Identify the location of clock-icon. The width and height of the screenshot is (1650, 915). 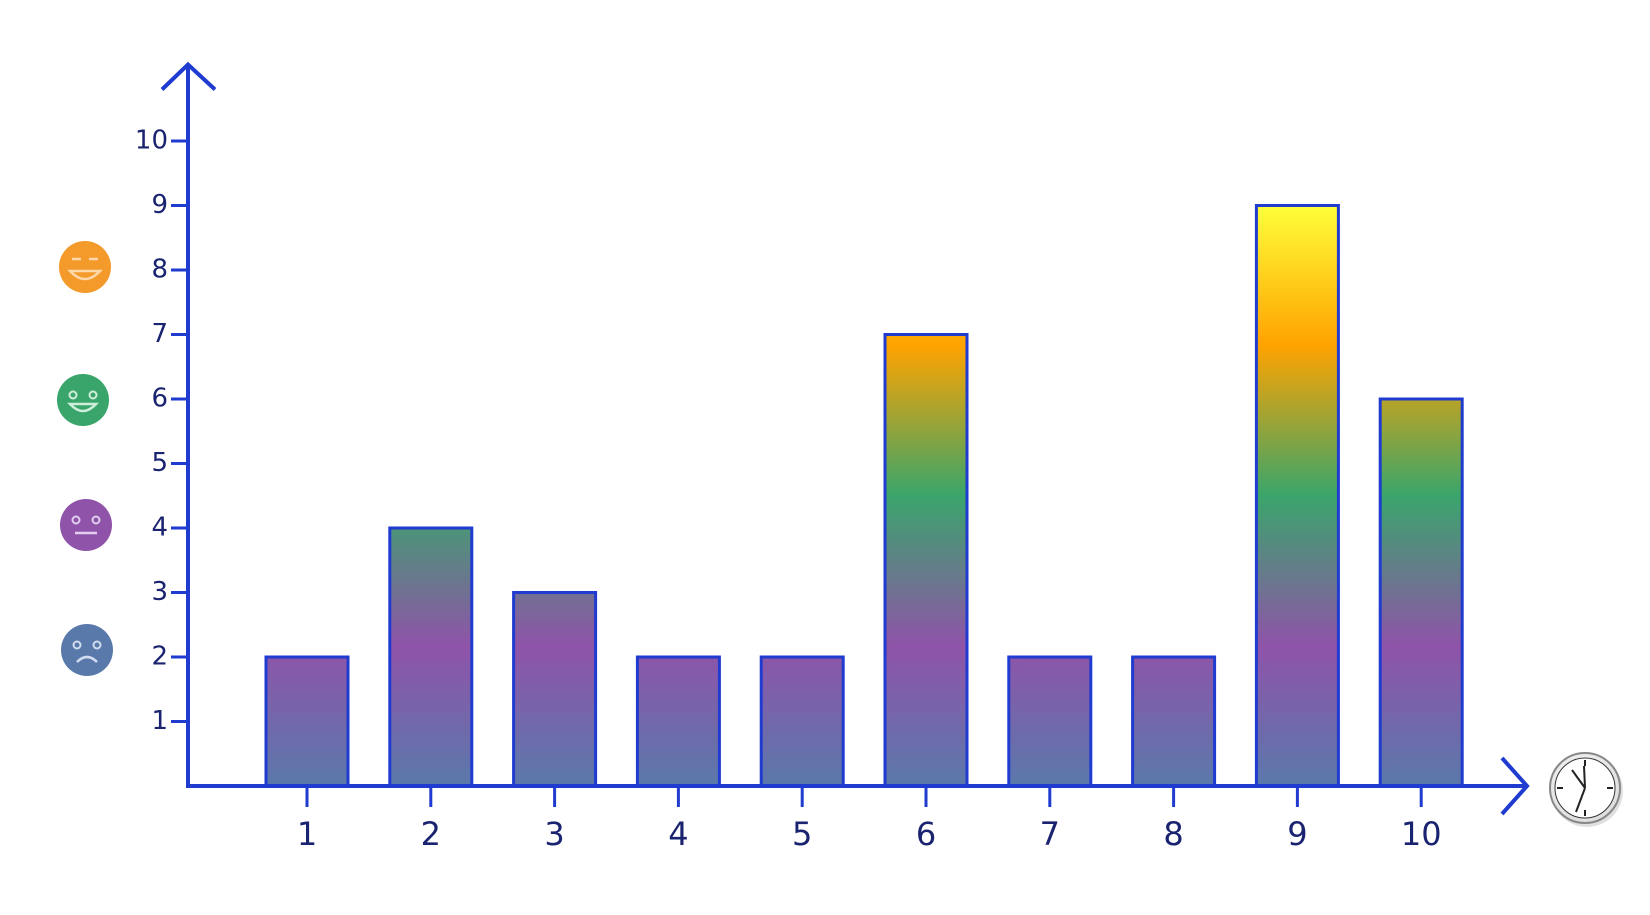
(1586, 789).